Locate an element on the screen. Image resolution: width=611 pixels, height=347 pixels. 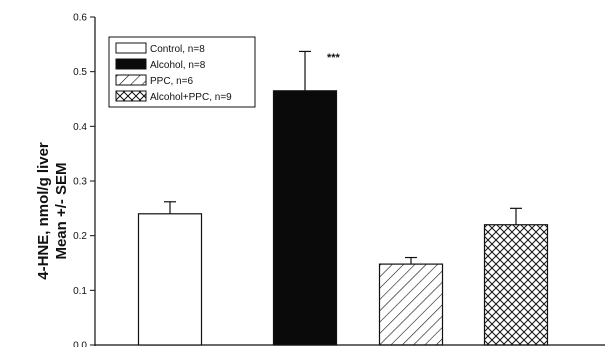
y-axis-label-line1: 4-HNE, nmol/g liver is located at coordinates (43, 211).